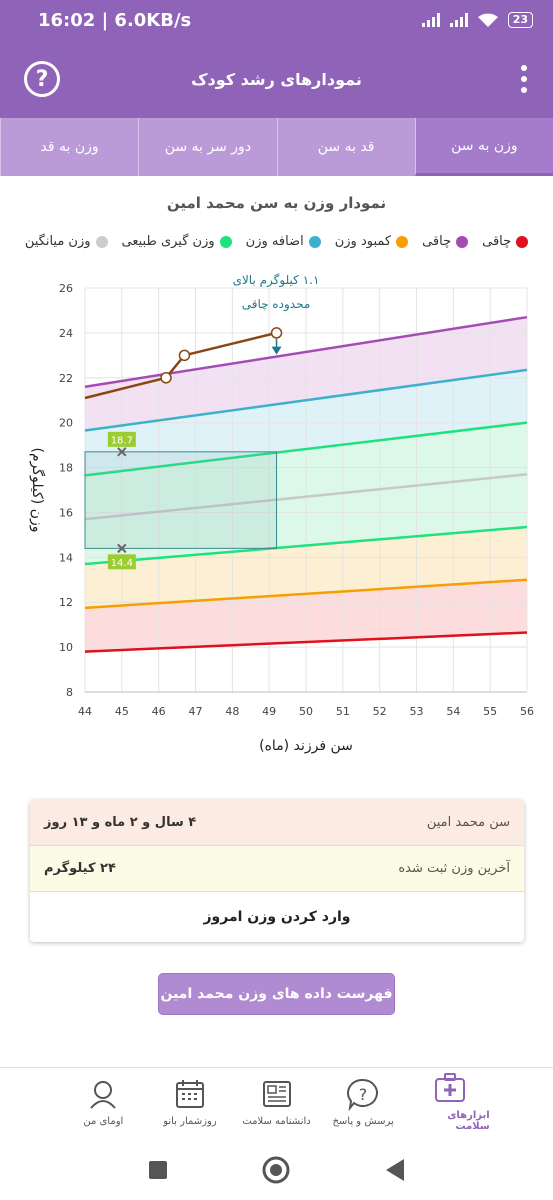  I want to click on annotation-line-1: ۱.۱ کیلوگرم بالای, so click(276, 280).